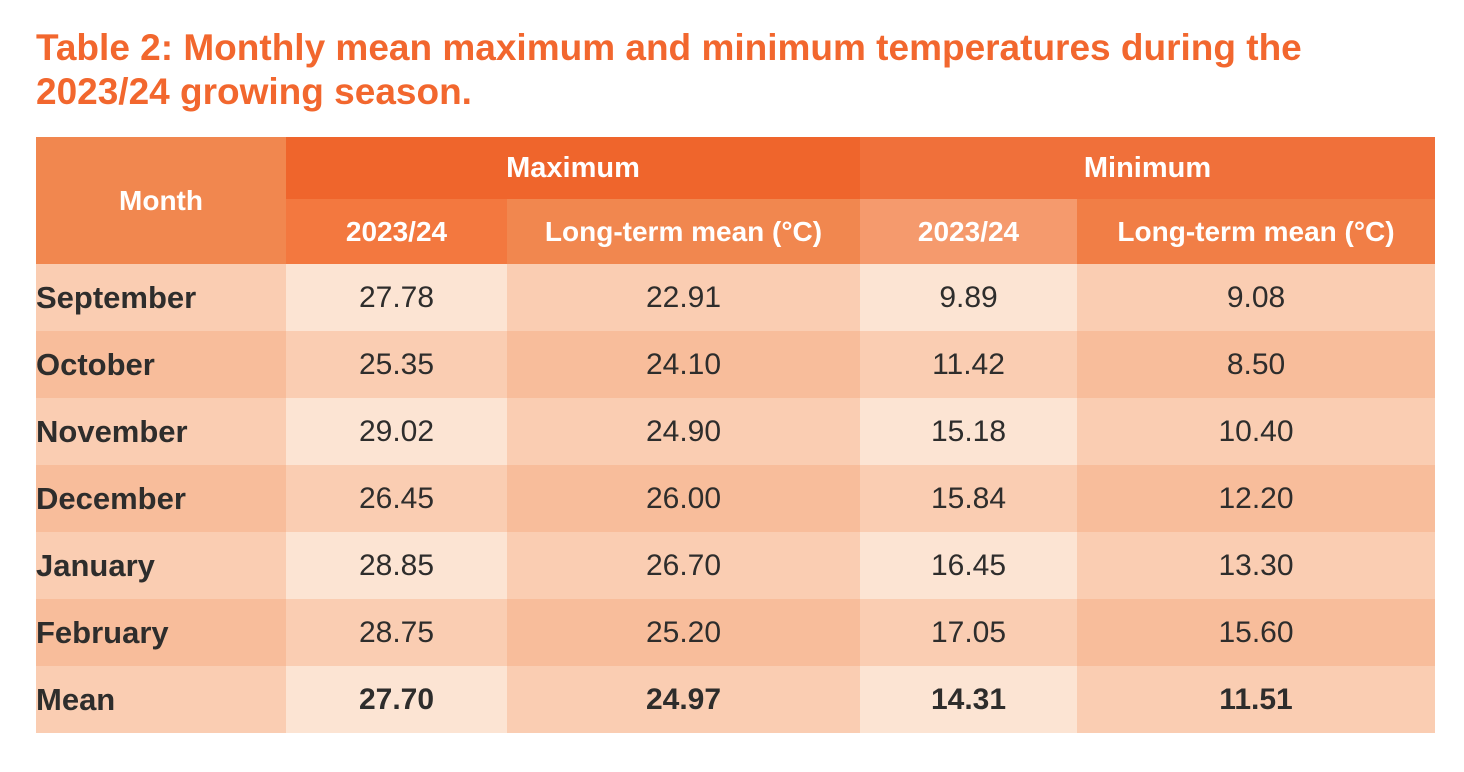 This screenshot has width=1464, height=772. I want to click on month-cell: February, so click(161, 632).